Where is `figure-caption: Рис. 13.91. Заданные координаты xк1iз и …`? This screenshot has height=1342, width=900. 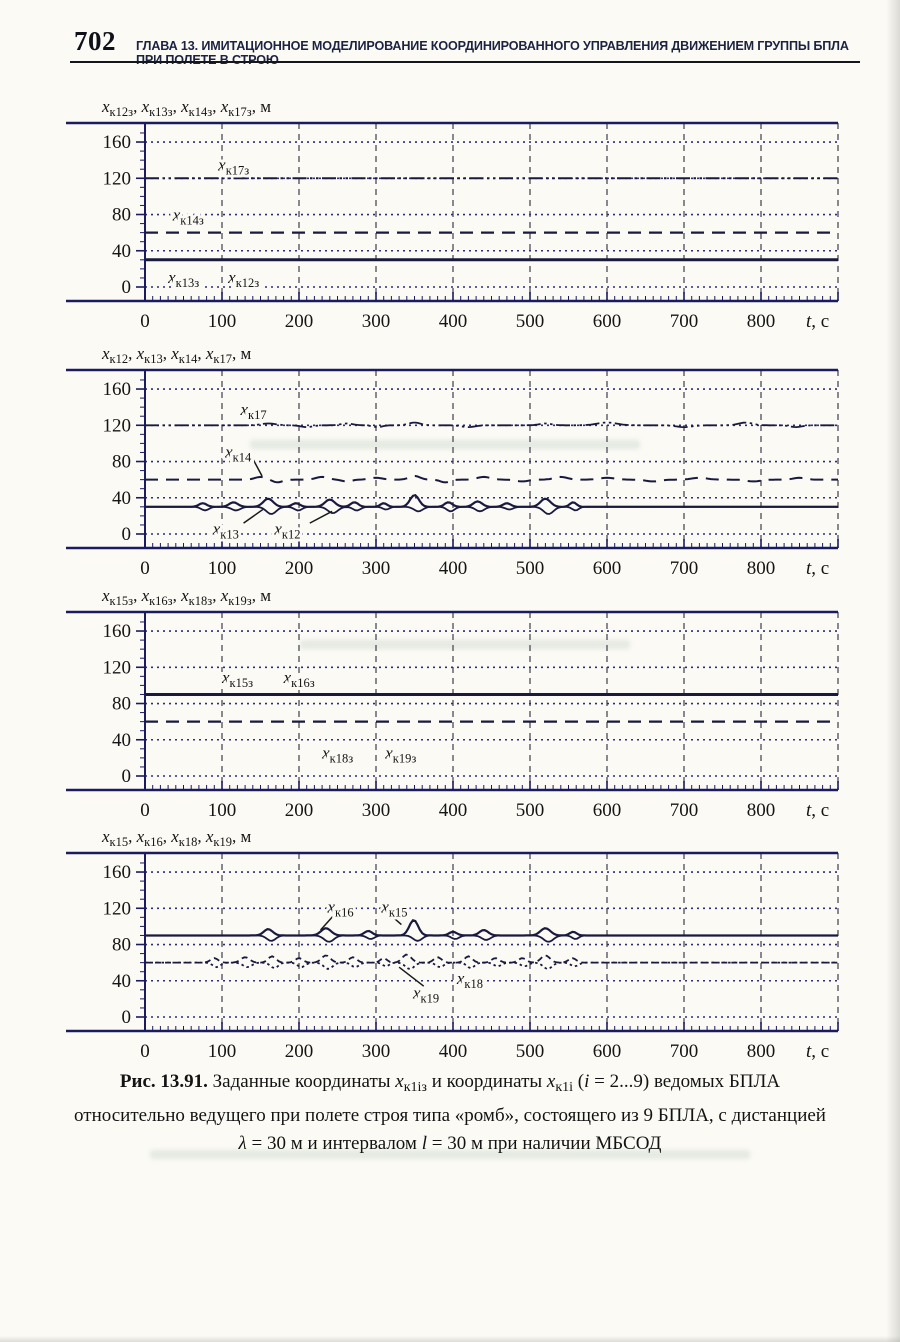
figure-caption: Рис. 13.91. Заданные координаты xк1iз и … is located at coordinates (450, 1113).